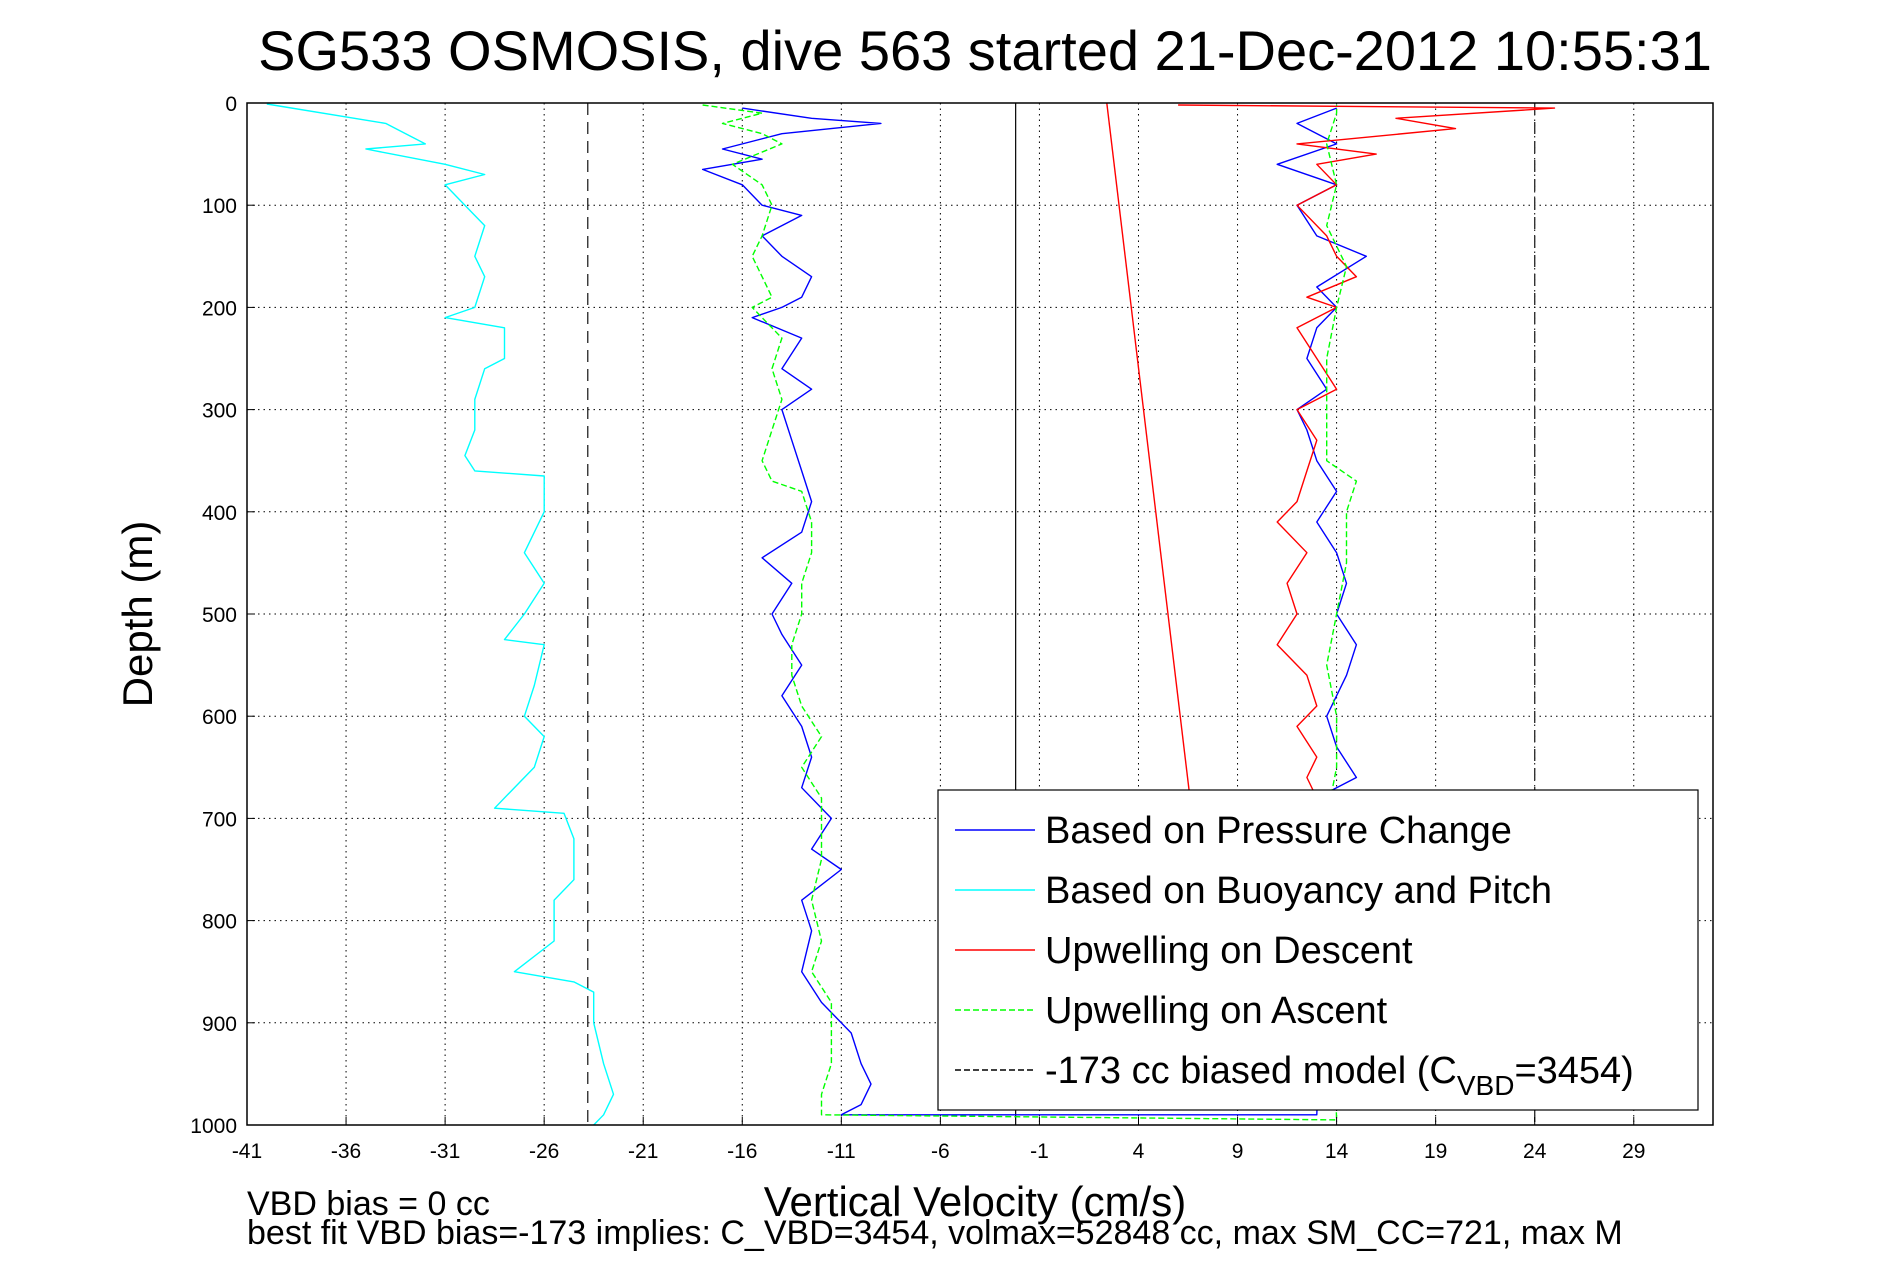 This screenshot has height=1262, width=1891. Describe the element at coordinates (368, 1204) in the screenshot. I see `annotation-vbd-bias: VBD bias = 0 cc` at that location.